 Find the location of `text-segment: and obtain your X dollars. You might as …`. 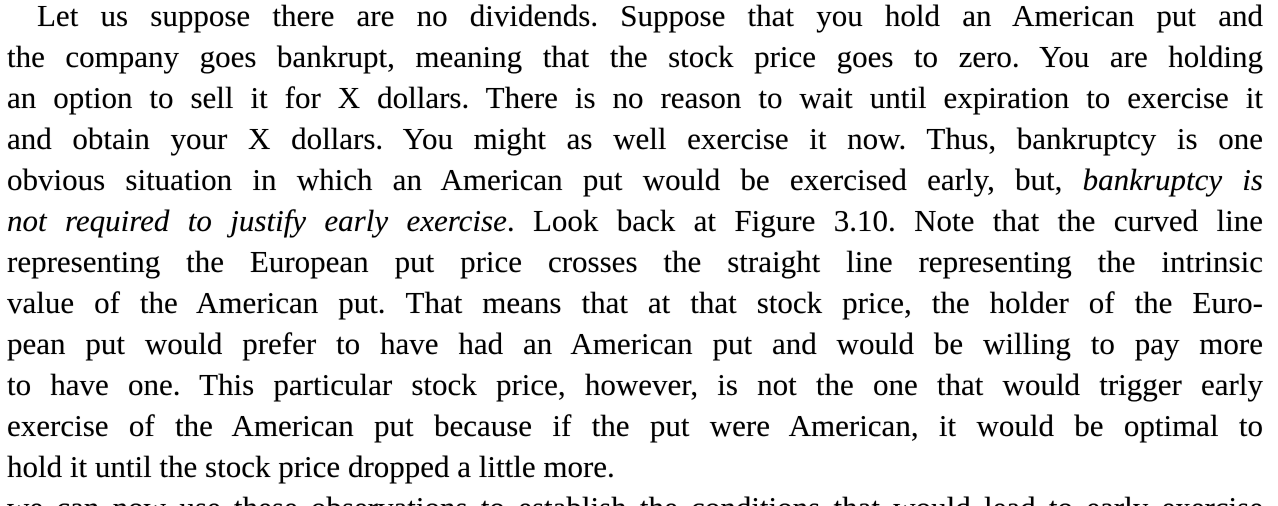

text-segment: and obtain your X dollars. You might as … is located at coordinates (635, 138).